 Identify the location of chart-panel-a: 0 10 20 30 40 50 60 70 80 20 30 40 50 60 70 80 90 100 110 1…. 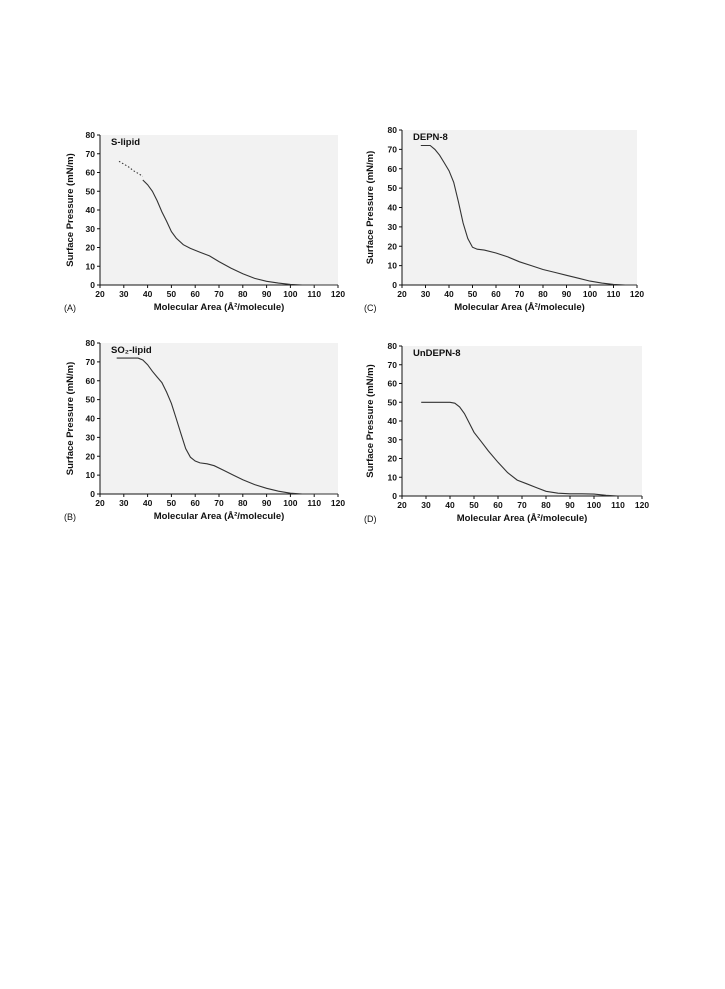
(207, 222).